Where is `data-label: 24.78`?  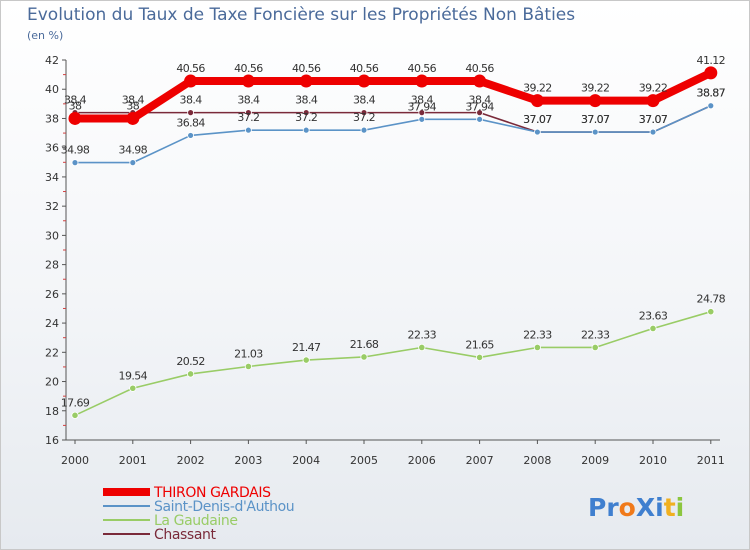
data-label: 24.78 is located at coordinates (711, 299).